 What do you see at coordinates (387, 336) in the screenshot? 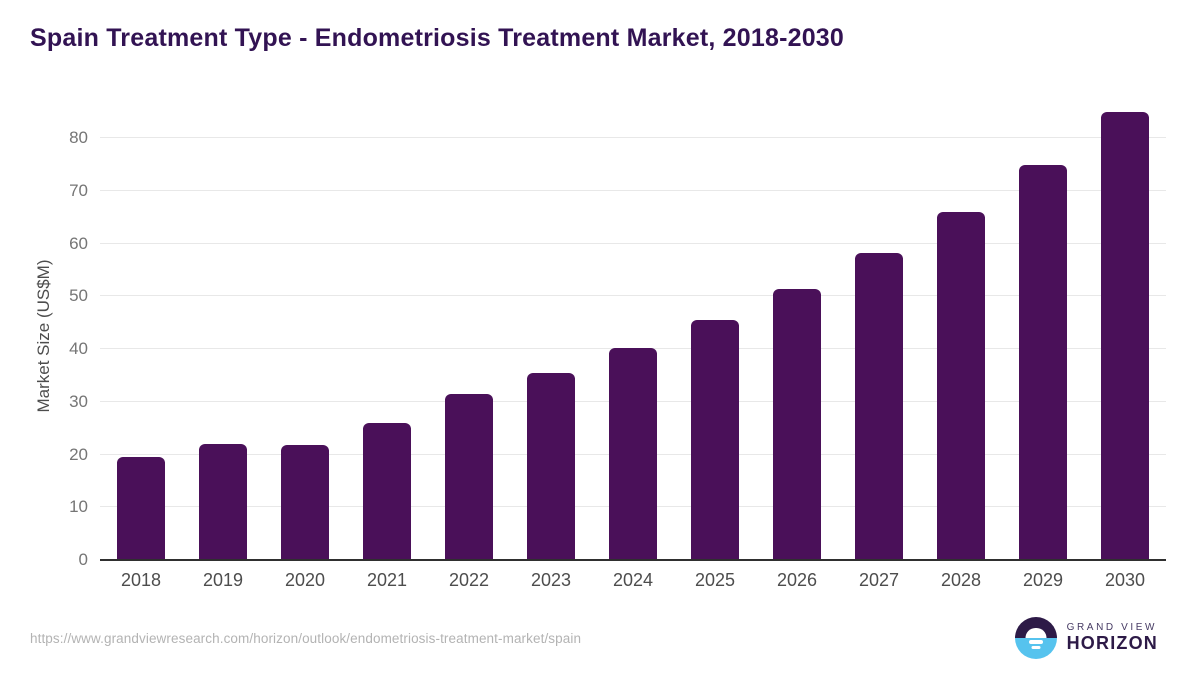
I see `bar-column-2021` at bounding box center [387, 336].